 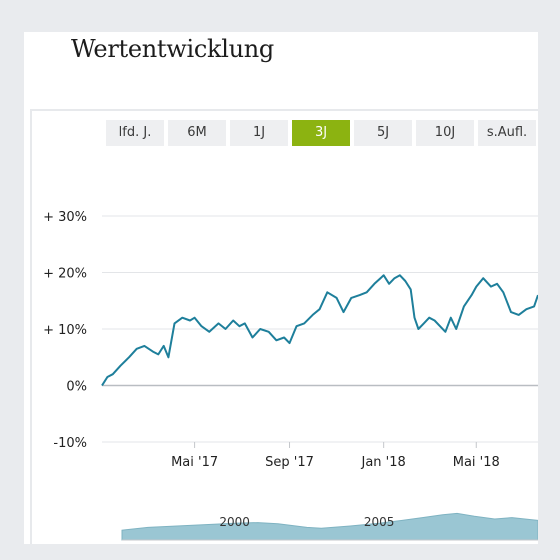 What do you see at coordinates (321, 133) in the screenshot?
I see `tab-3j: 3J` at bounding box center [321, 133].